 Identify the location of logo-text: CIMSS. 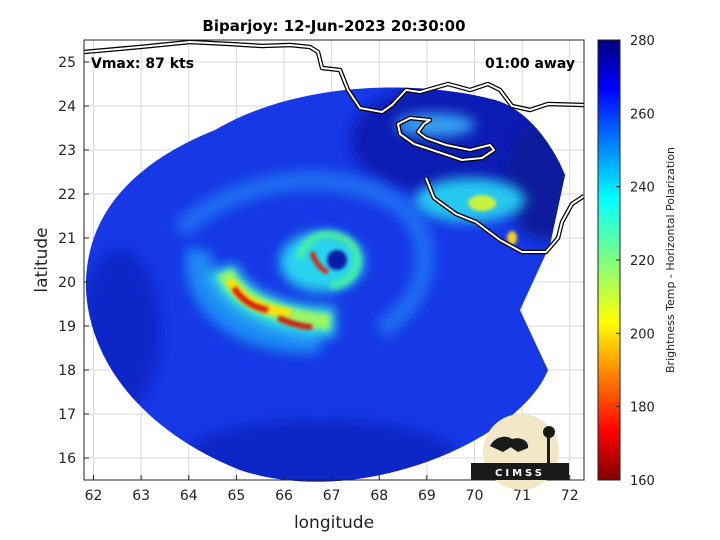
(520, 473).